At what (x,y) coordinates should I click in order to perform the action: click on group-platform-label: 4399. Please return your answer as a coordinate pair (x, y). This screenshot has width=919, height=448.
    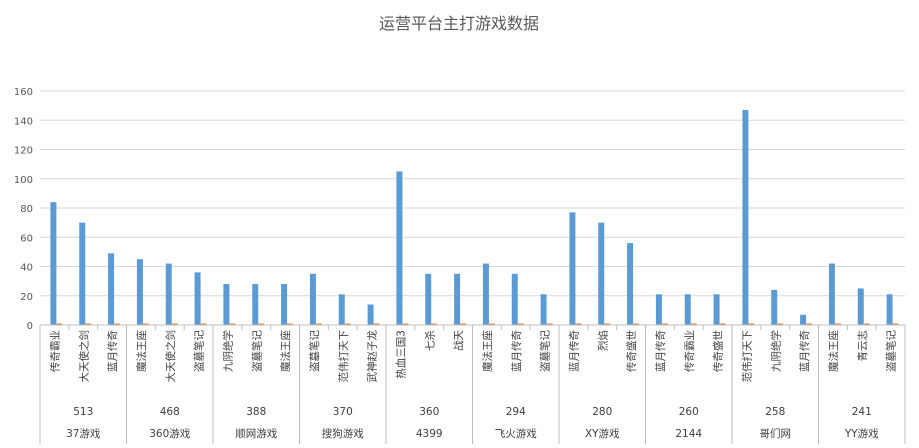
    Looking at the image, I should click on (429, 434).